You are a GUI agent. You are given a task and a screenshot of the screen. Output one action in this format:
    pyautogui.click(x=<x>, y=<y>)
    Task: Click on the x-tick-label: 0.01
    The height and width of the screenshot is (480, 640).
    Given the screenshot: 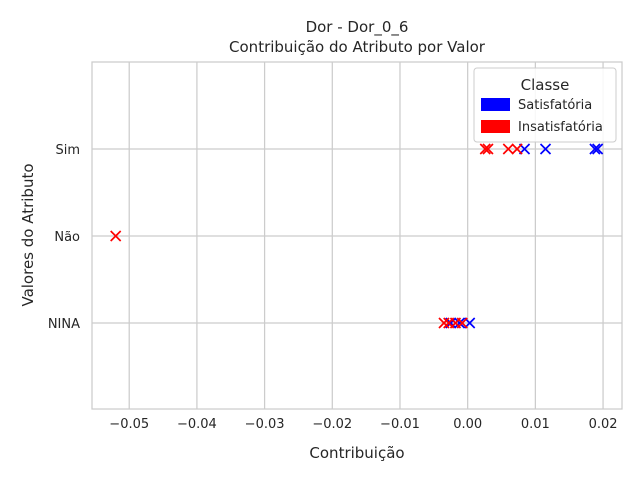 What is the action you would take?
    pyautogui.click(x=535, y=424)
    